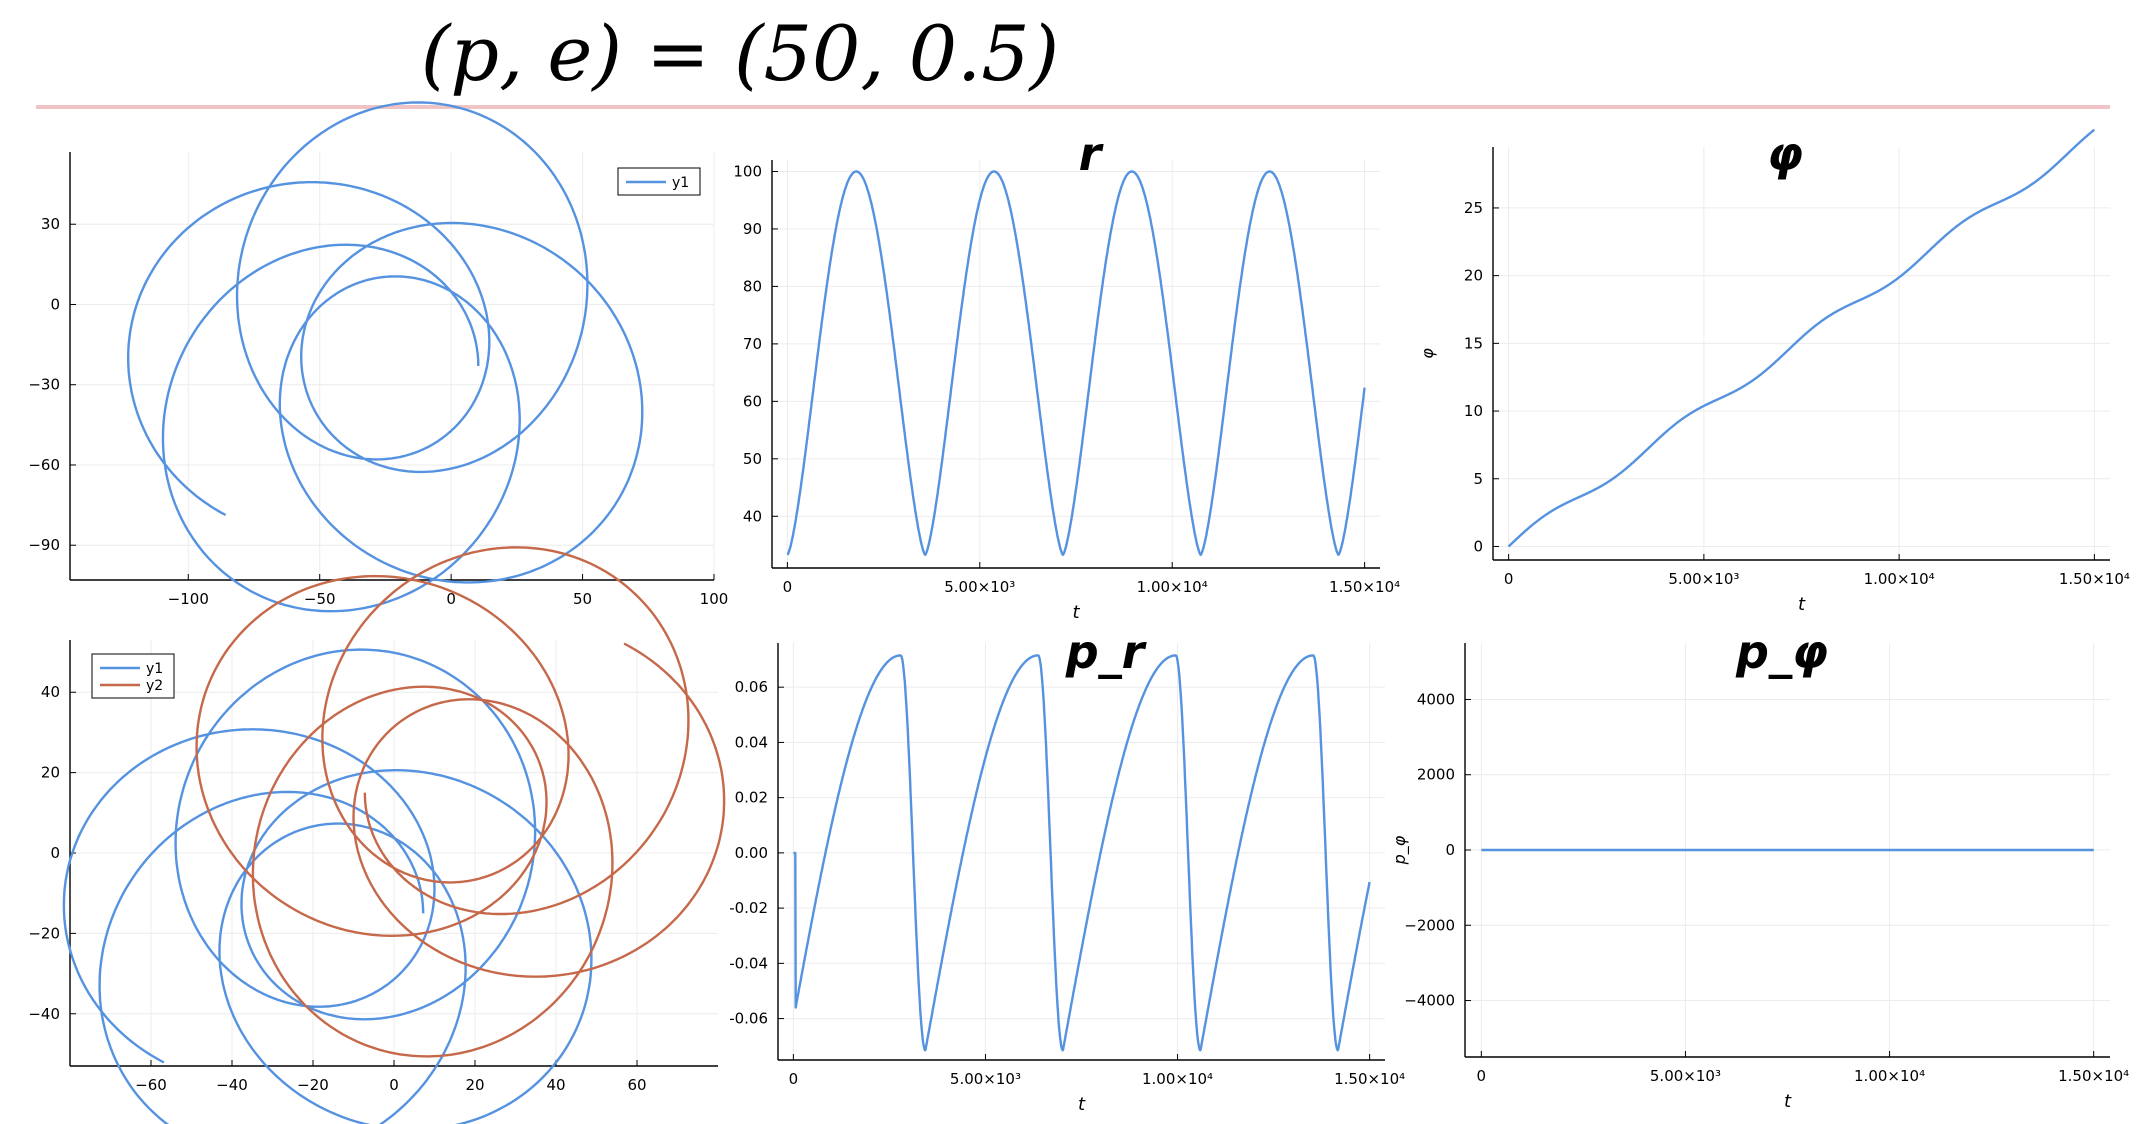  What do you see at coordinates (1400, 850) in the screenshot?
I see `y-axis-label: p_φ` at bounding box center [1400, 850].